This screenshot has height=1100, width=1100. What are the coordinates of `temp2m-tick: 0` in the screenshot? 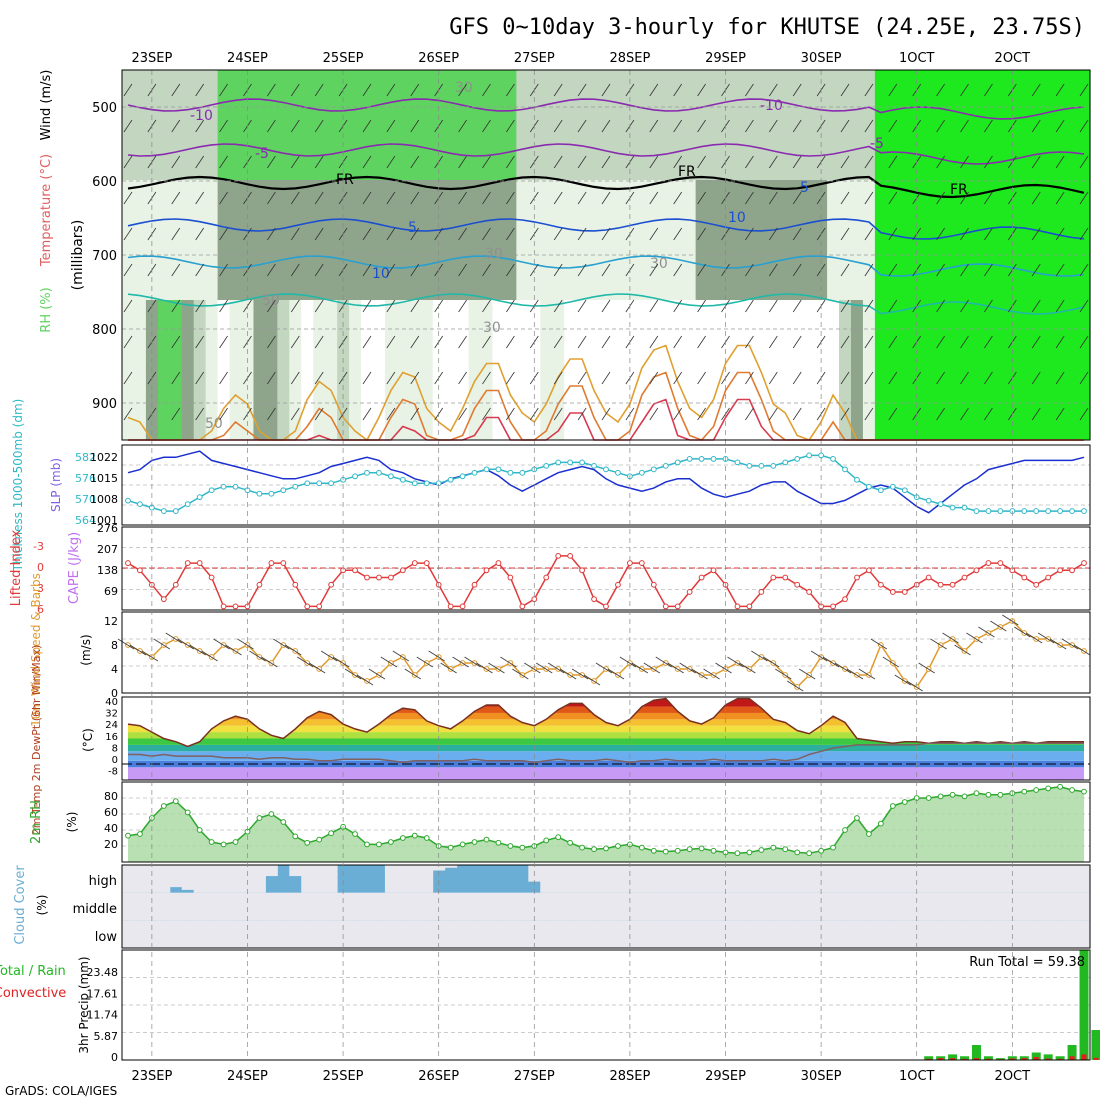 It's located at (115, 760).